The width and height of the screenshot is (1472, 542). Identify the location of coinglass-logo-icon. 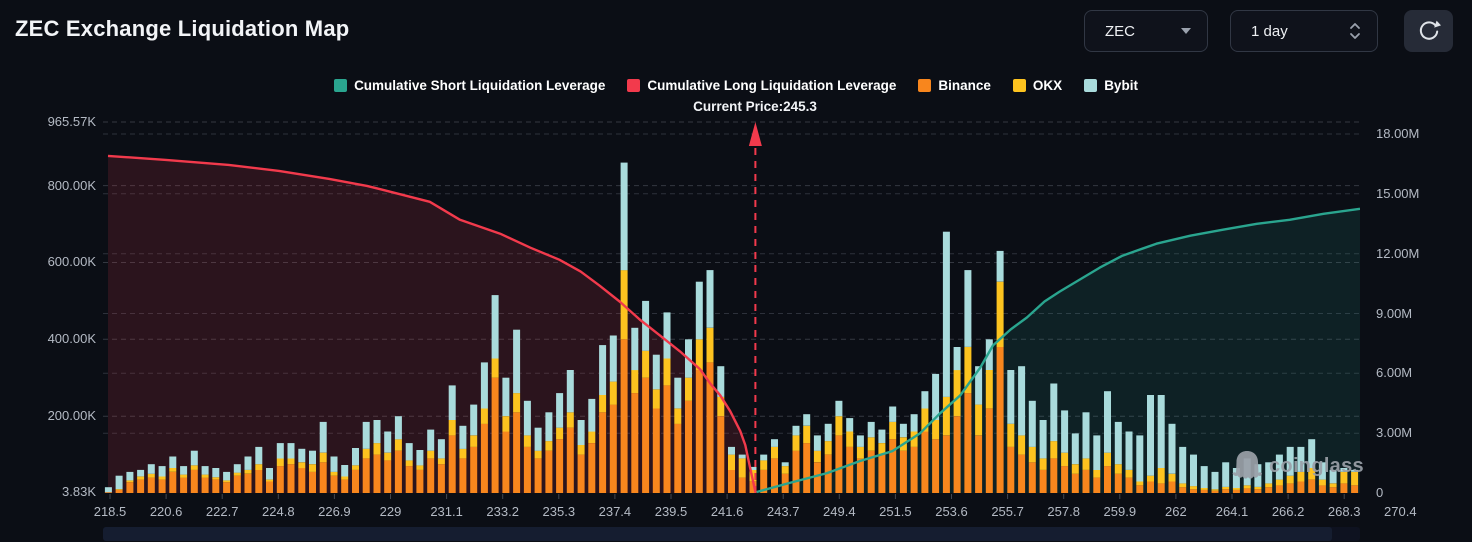
(1247, 465).